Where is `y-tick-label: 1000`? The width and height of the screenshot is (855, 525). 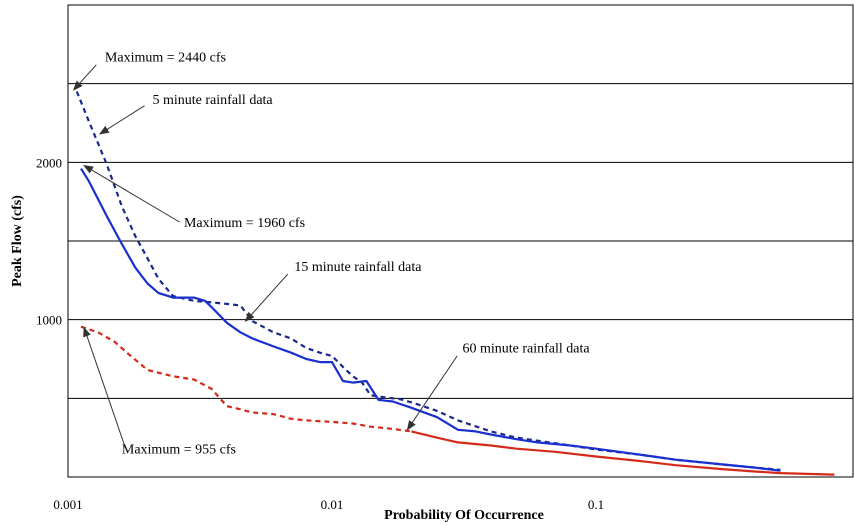 y-tick-label: 1000 is located at coordinates (49, 320).